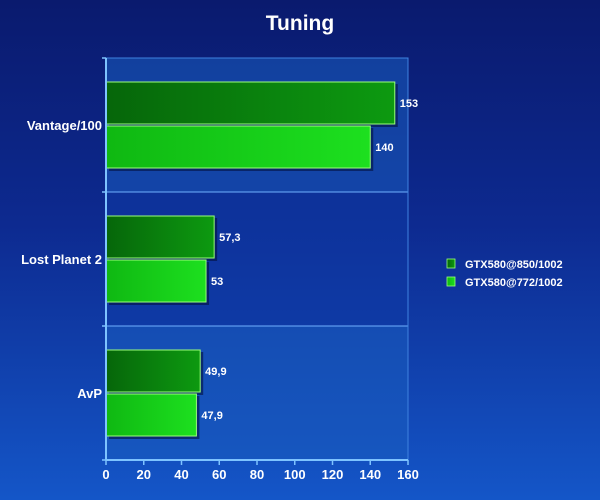  Describe the element at coordinates (211, 416) in the screenshot. I see `data-label: 47,9` at that location.